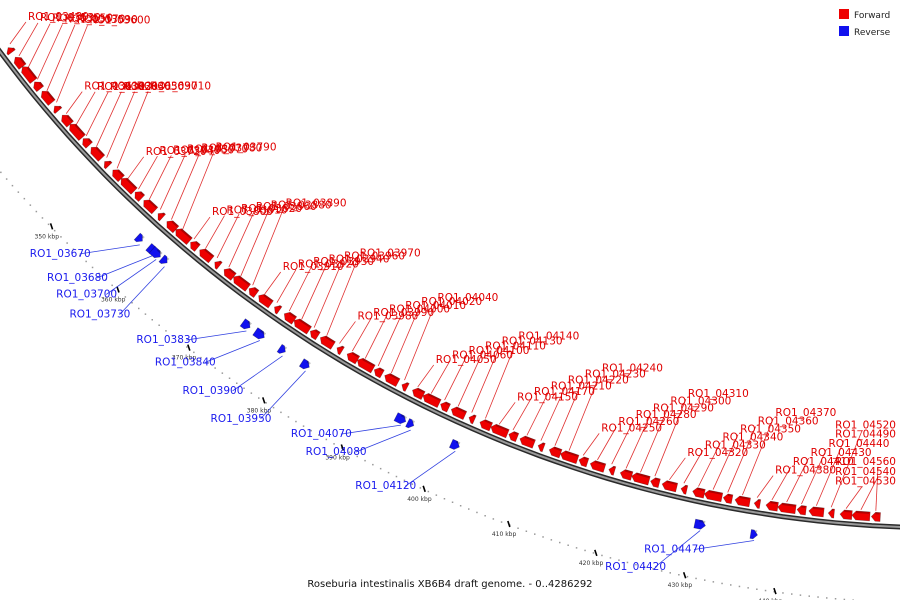  Describe the element at coordinates (844, 31) in the screenshot. I see `legend-reverse-swatch` at that location.